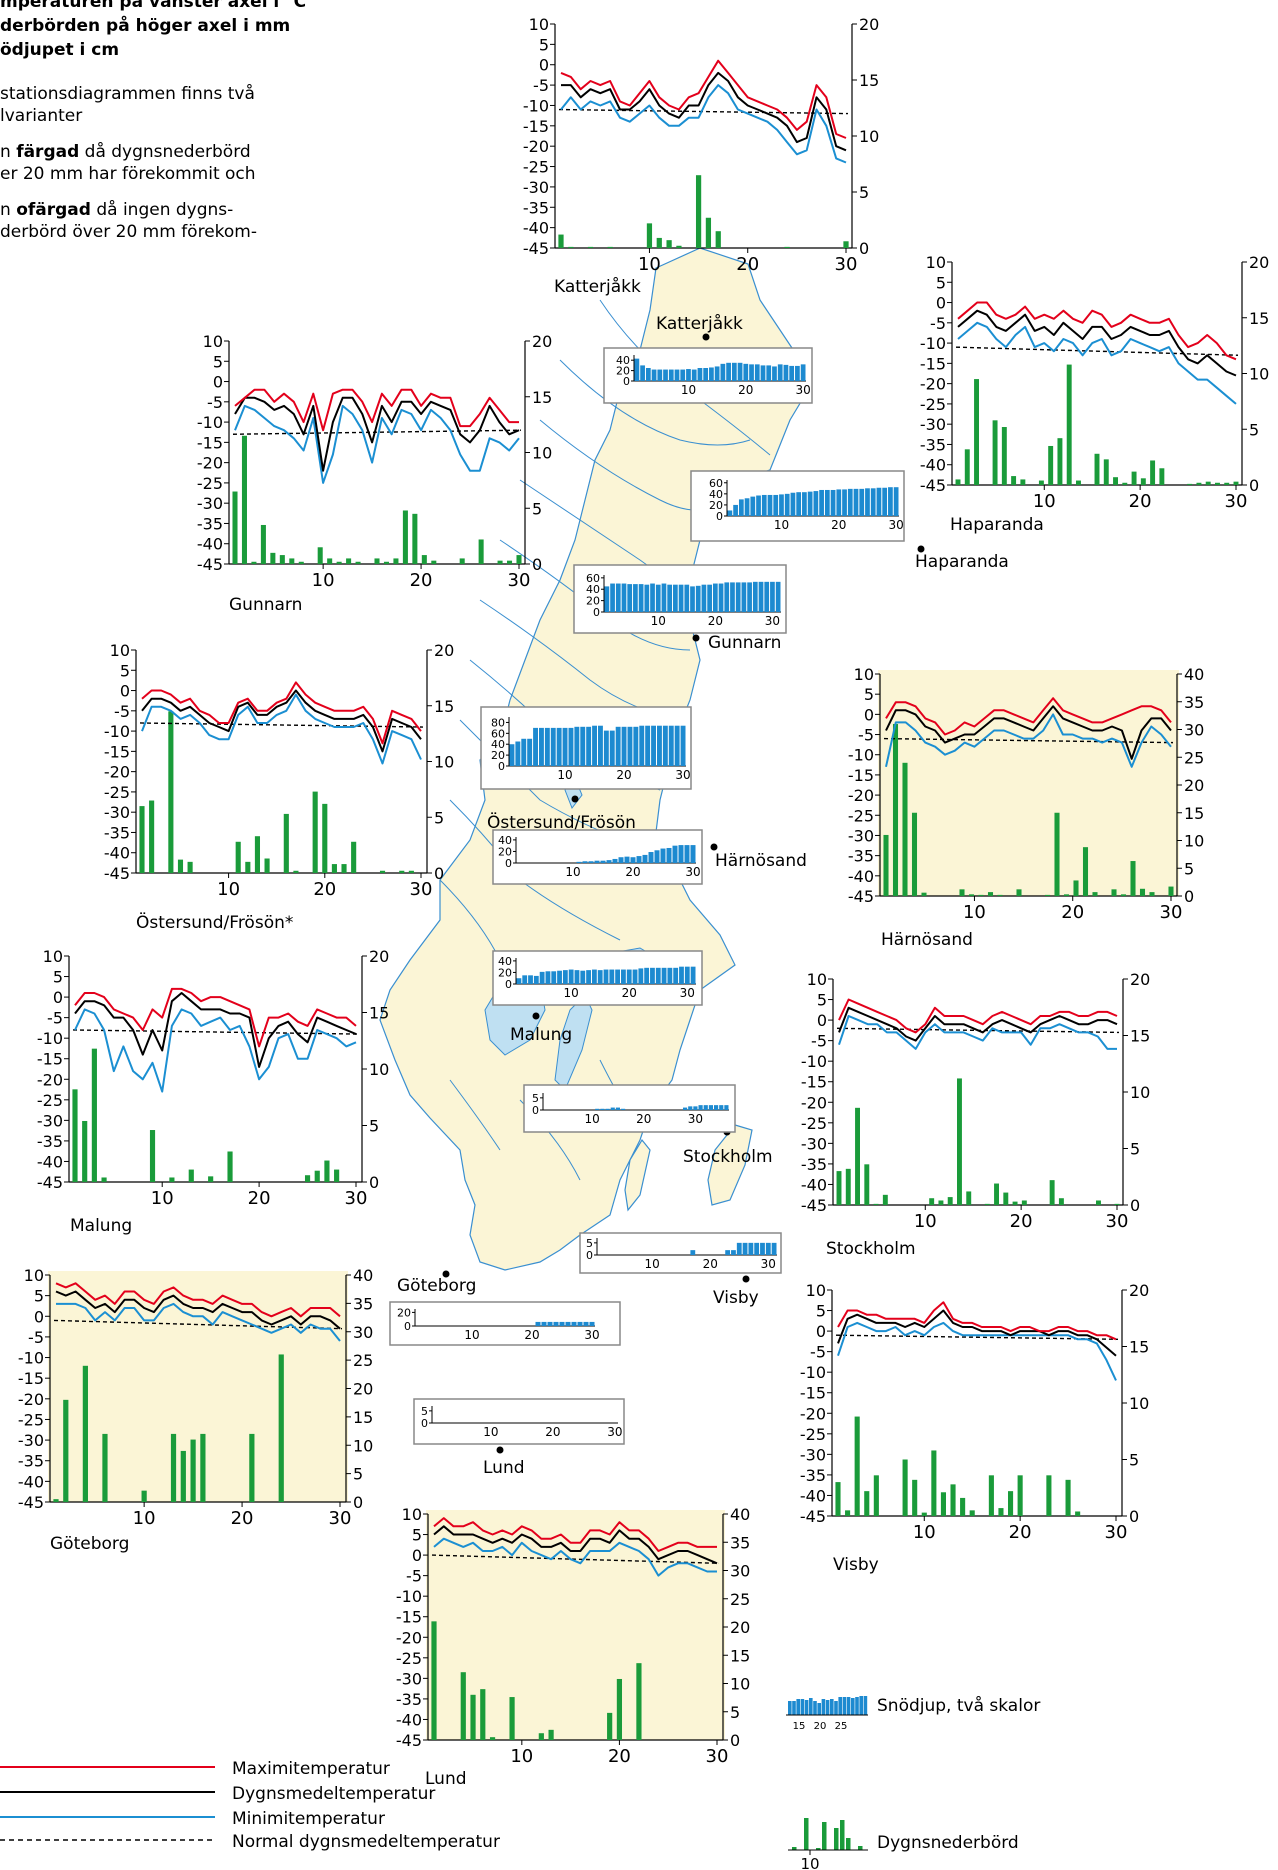 Image resolution: width=1278 pixels, height=1870 pixels. I want to click on right-tick-label: 20, so click(542, 341).